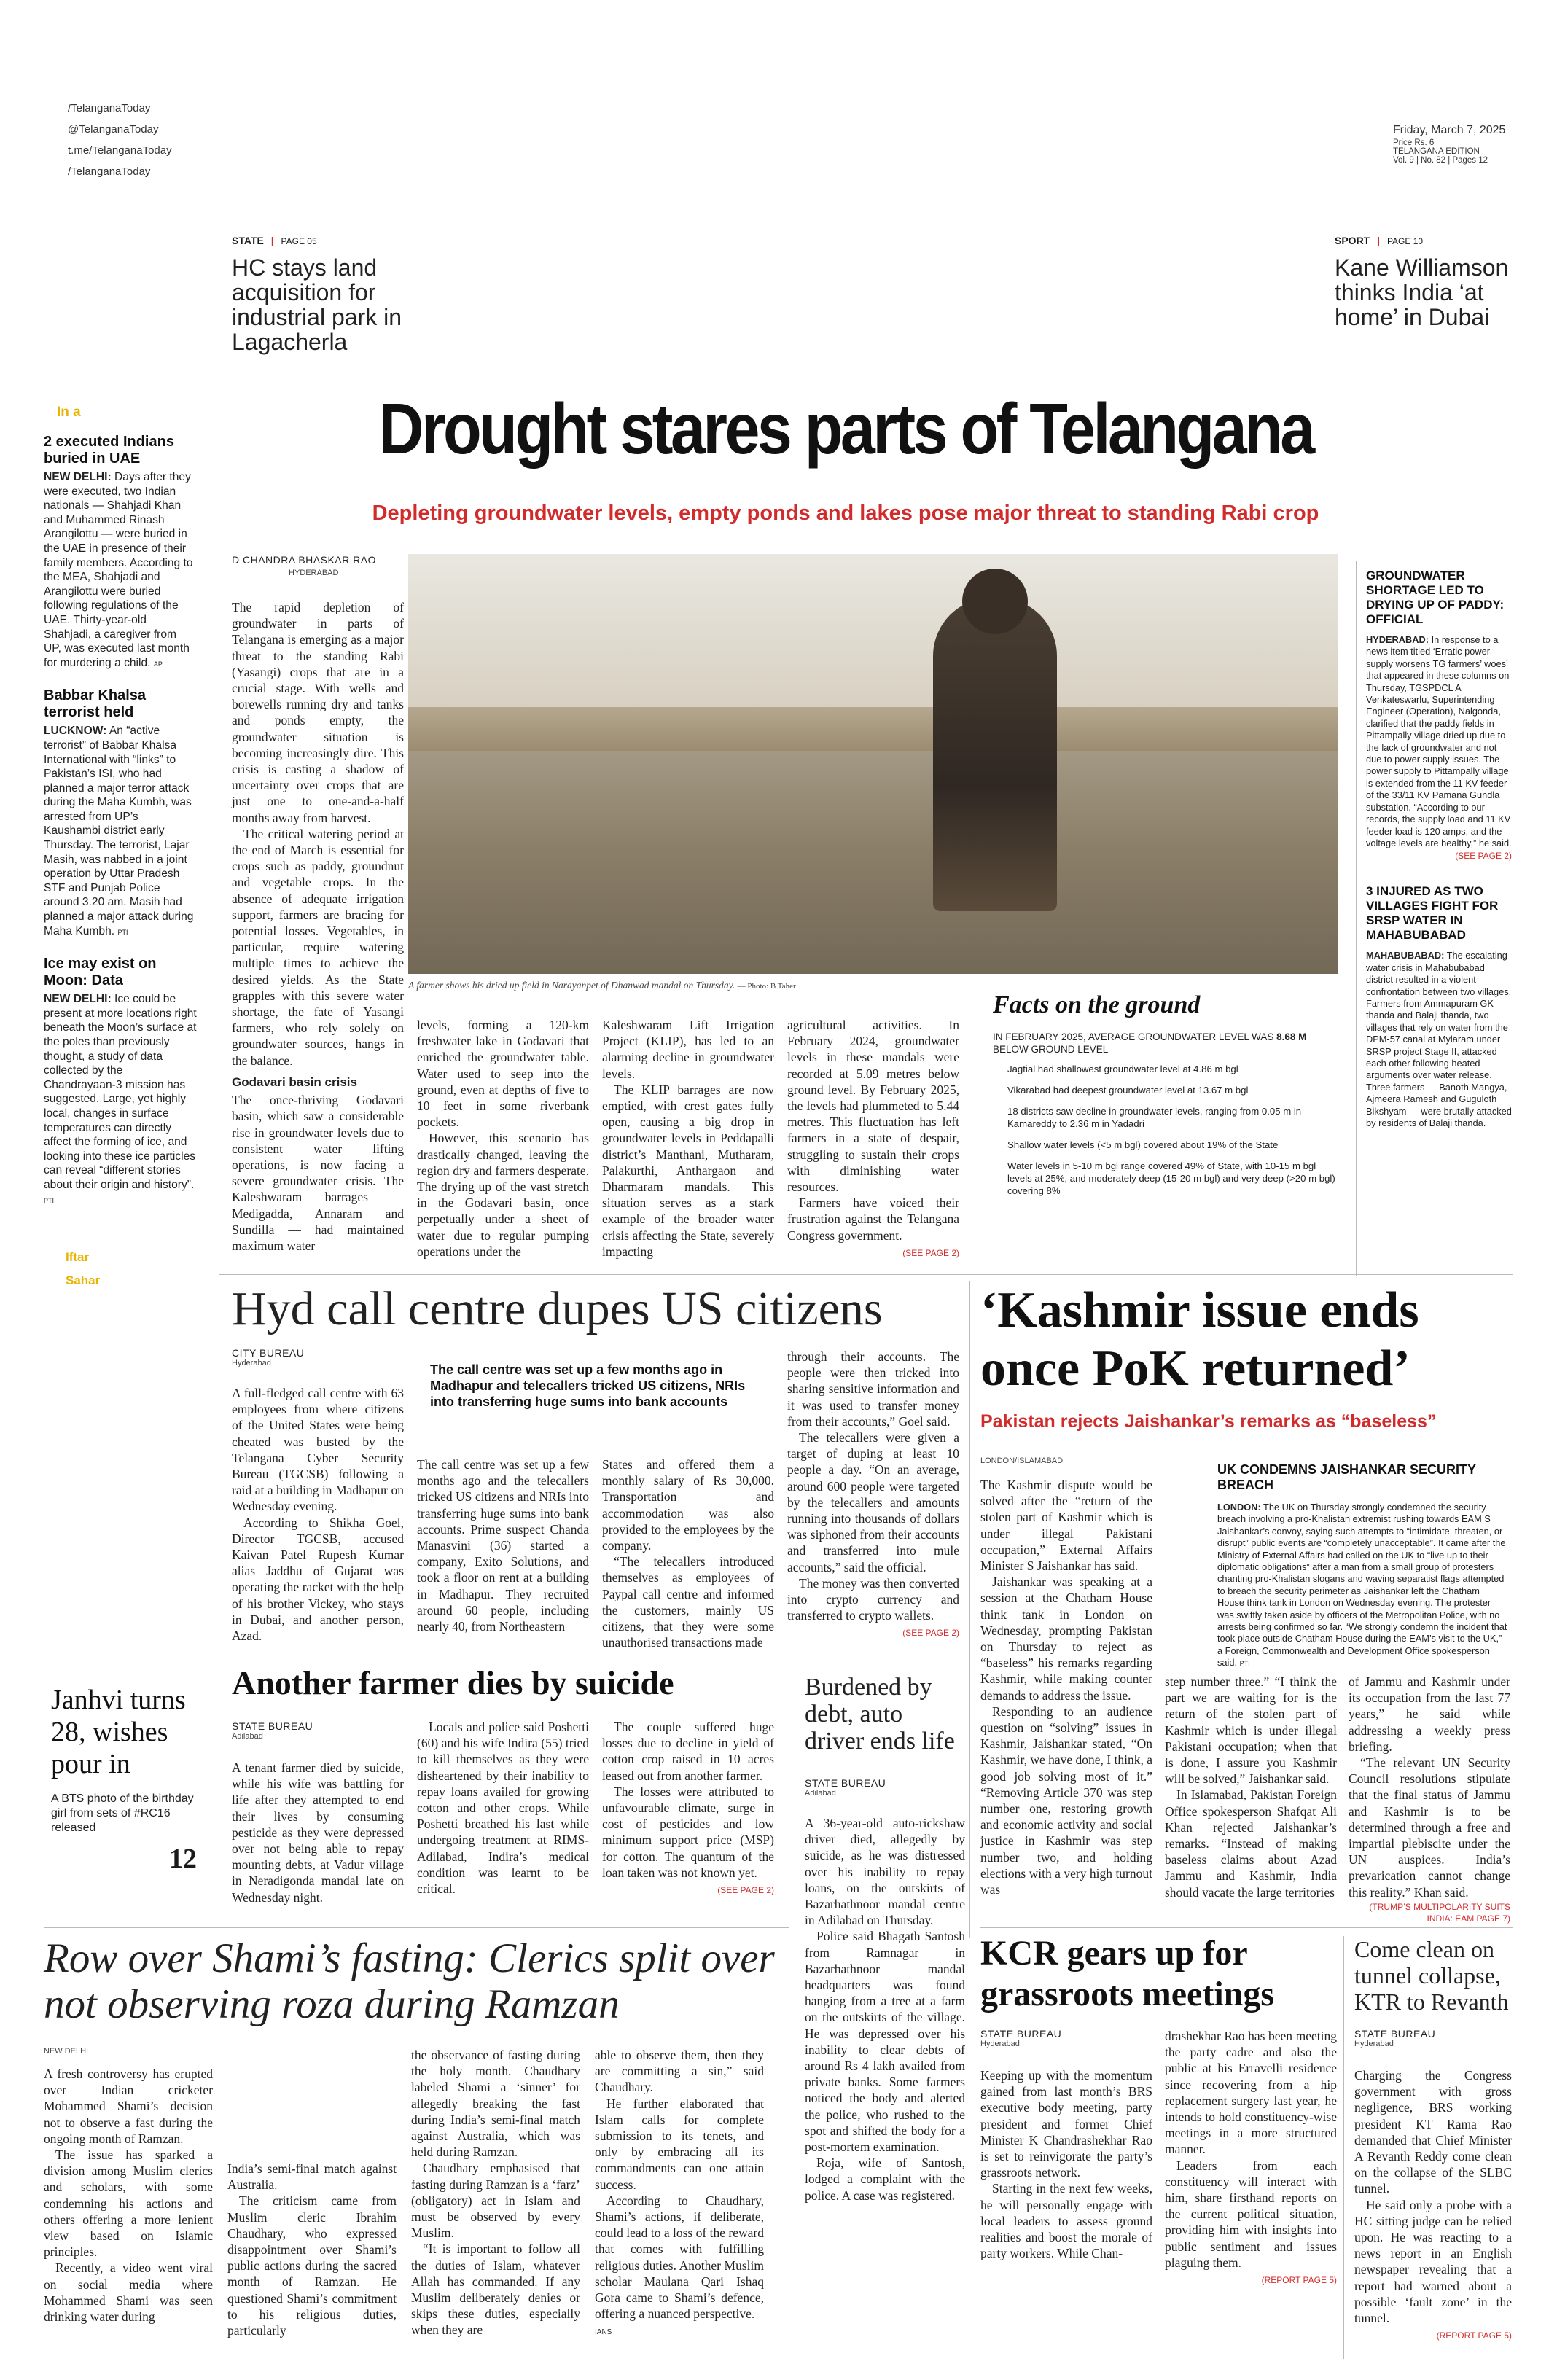 The height and width of the screenshot is (2380, 1557). What do you see at coordinates (119, 1732) in the screenshot?
I see `janhvi-headline: Janhvi turns 28, wishes pour in` at bounding box center [119, 1732].